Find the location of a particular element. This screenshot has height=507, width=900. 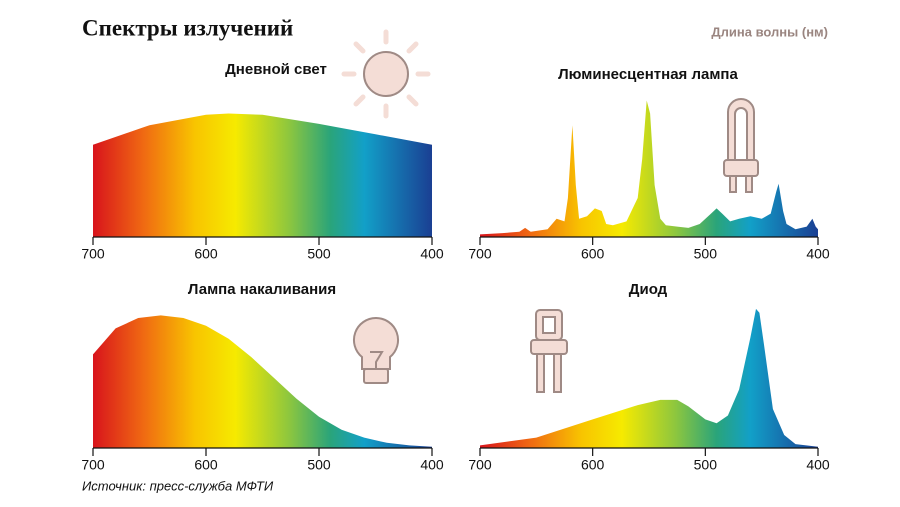

bulb-icon is located at coordinates (376, 350).